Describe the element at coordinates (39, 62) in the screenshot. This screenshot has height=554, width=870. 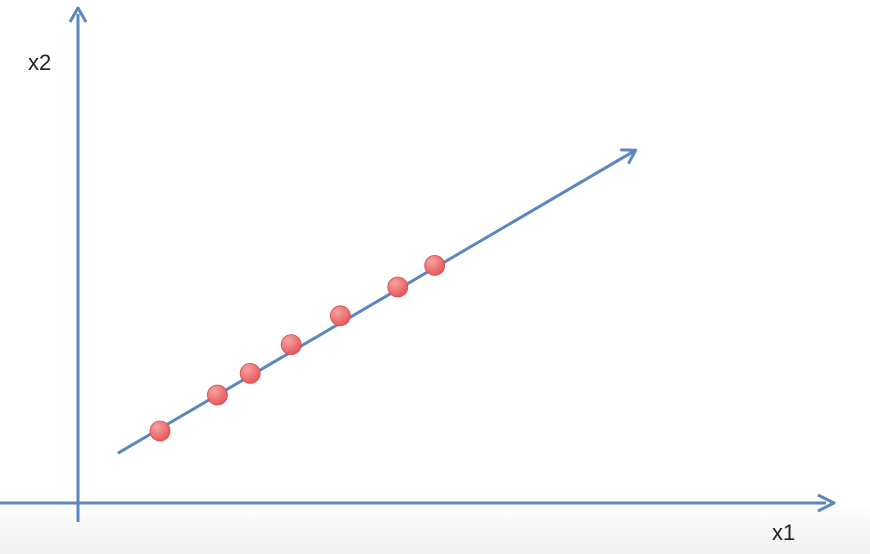
I see `y-axis-label: x2` at that location.